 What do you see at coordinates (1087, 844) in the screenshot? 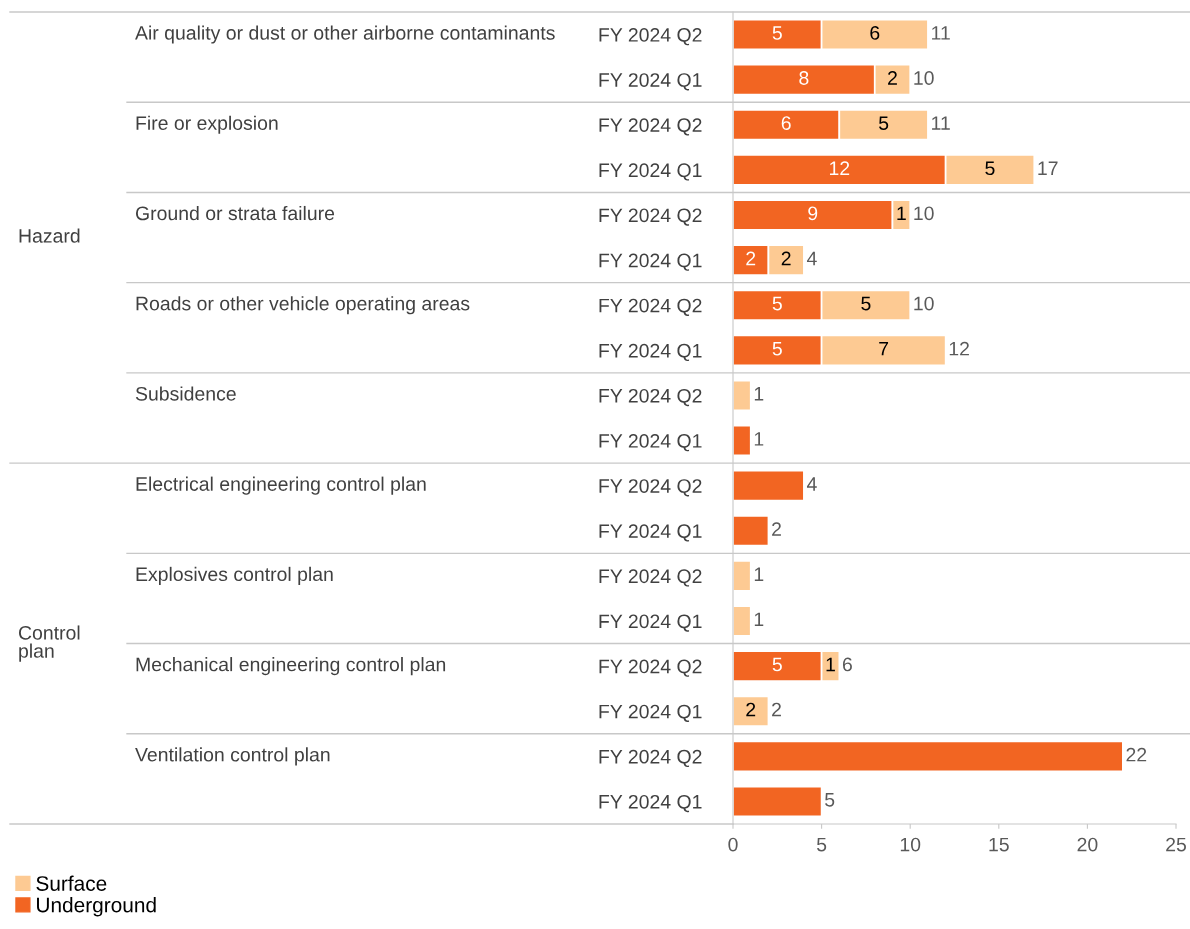
I see `x-tick-label: 20` at bounding box center [1087, 844].